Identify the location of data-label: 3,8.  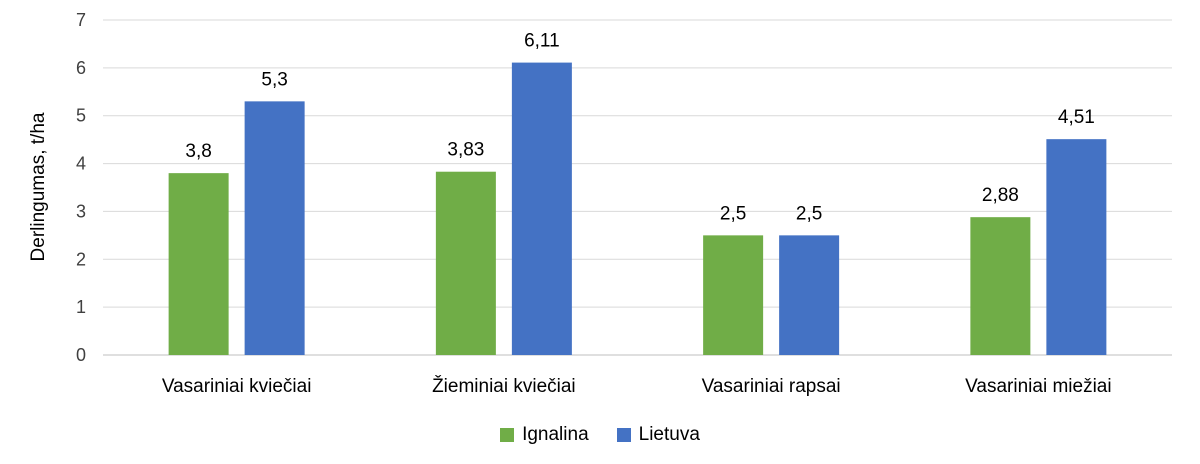
(198, 151).